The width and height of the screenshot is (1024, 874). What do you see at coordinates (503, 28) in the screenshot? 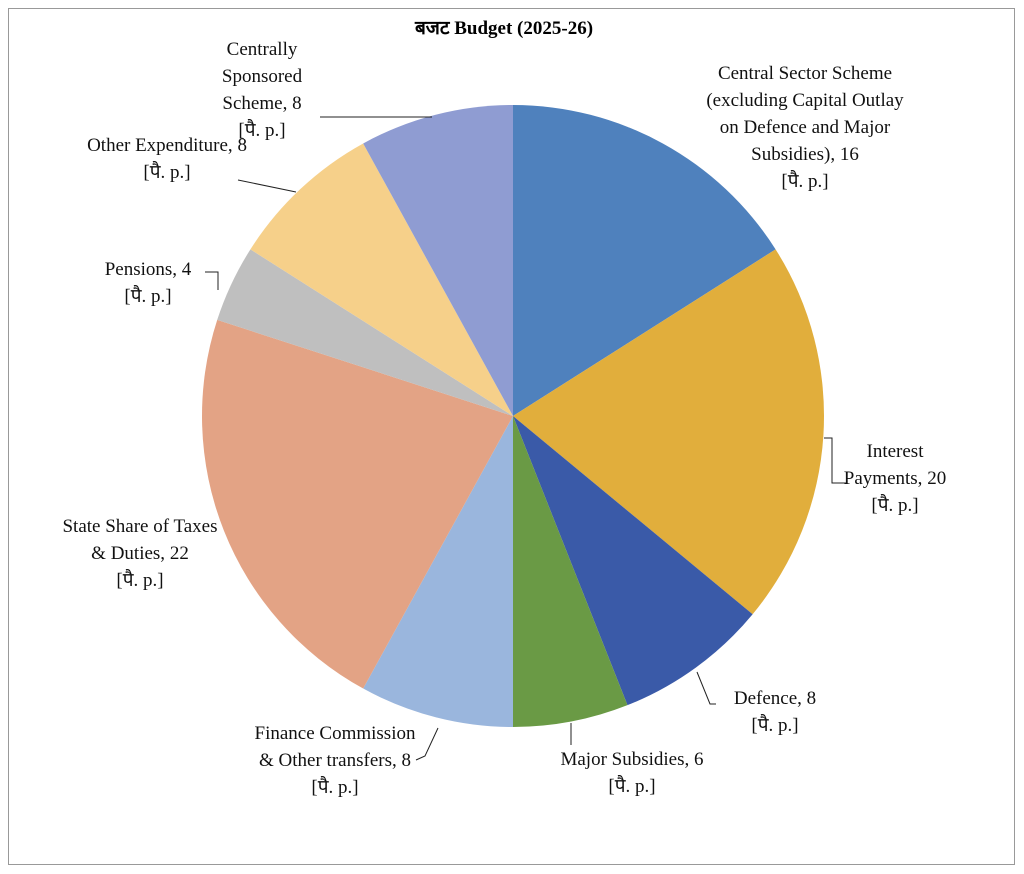
I see `chart-title: बजट Budget (2025-26)` at bounding box center [503, 28].